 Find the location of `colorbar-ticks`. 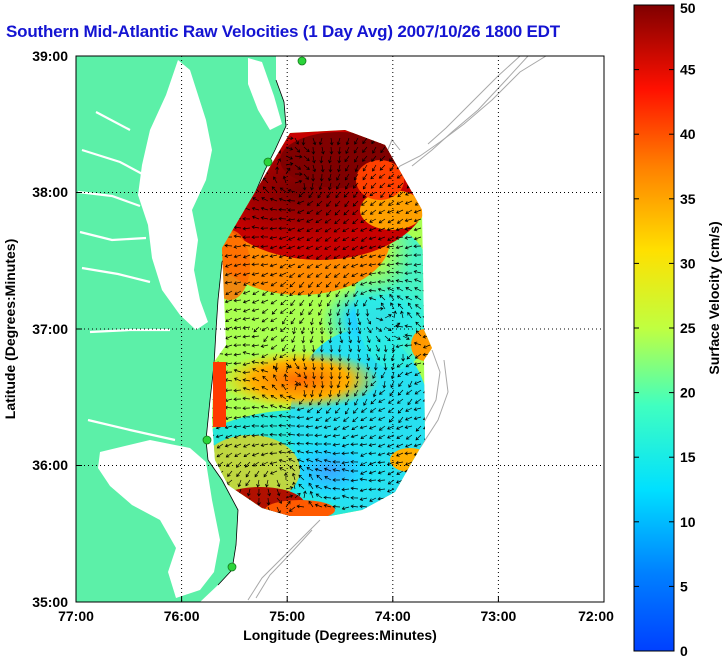

colorbar-ticks is located at coordinates (654, 328).